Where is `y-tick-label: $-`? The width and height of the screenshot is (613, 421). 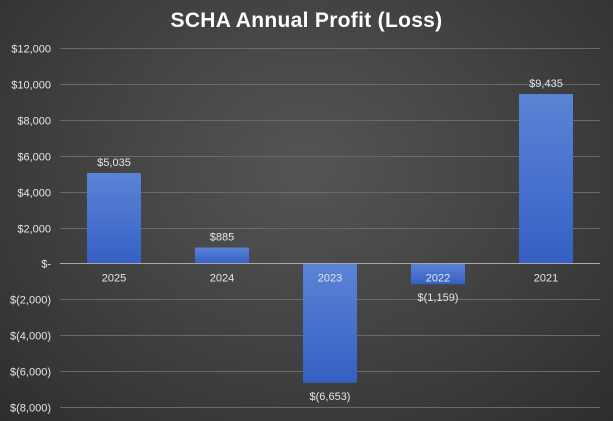
y-tick-label: $- is located at coordinates (46, 265).